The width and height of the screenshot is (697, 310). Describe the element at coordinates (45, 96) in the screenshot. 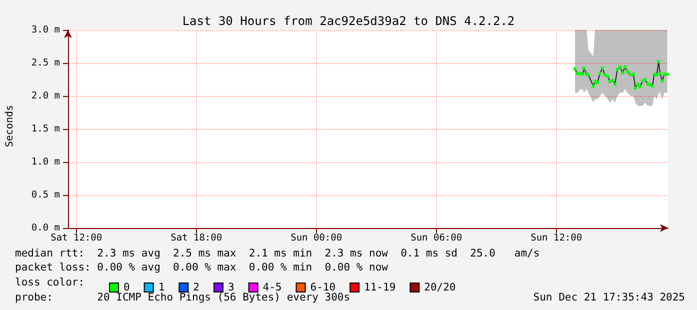

I see `y-tick-label: 2.0 m` at that location.